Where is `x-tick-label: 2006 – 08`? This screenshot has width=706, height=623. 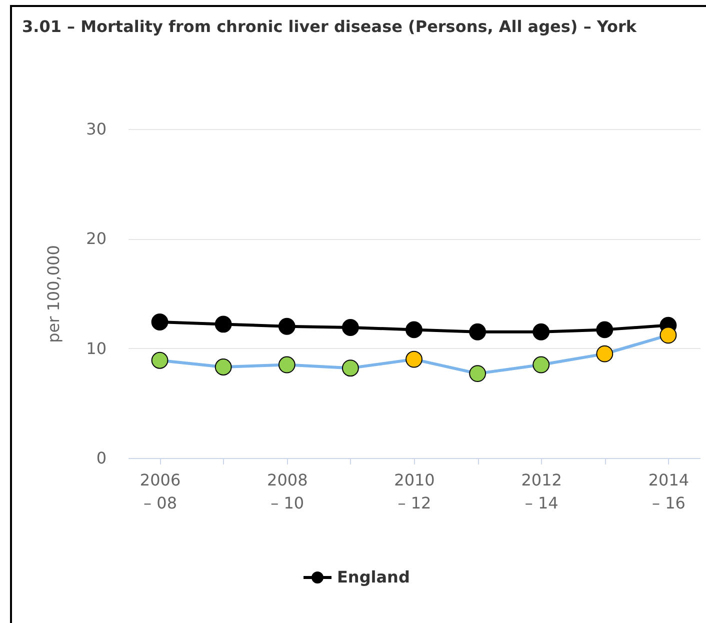 x-tick-label: 2006 – 08 is located at coordinates (160, 491).